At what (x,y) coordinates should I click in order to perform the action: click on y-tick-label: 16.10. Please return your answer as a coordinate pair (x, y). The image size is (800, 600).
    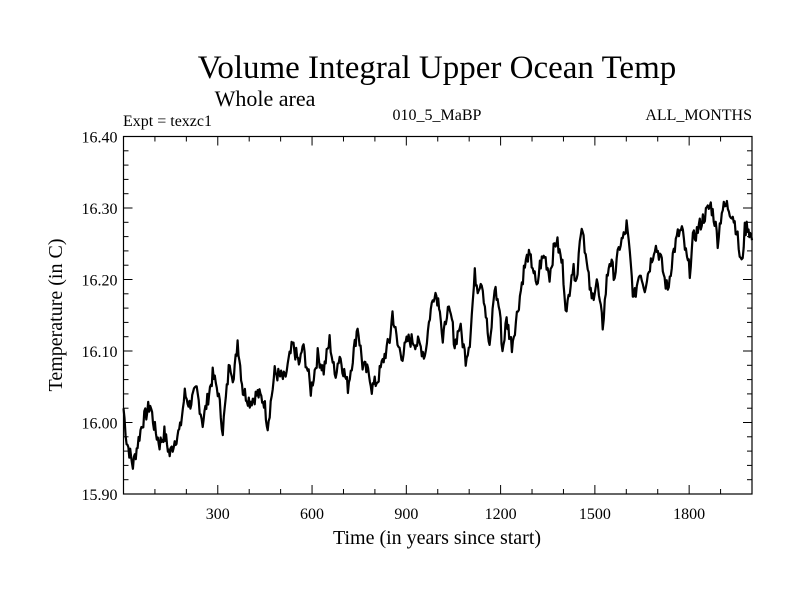
    Looking at the image, I should click on (100, 352).